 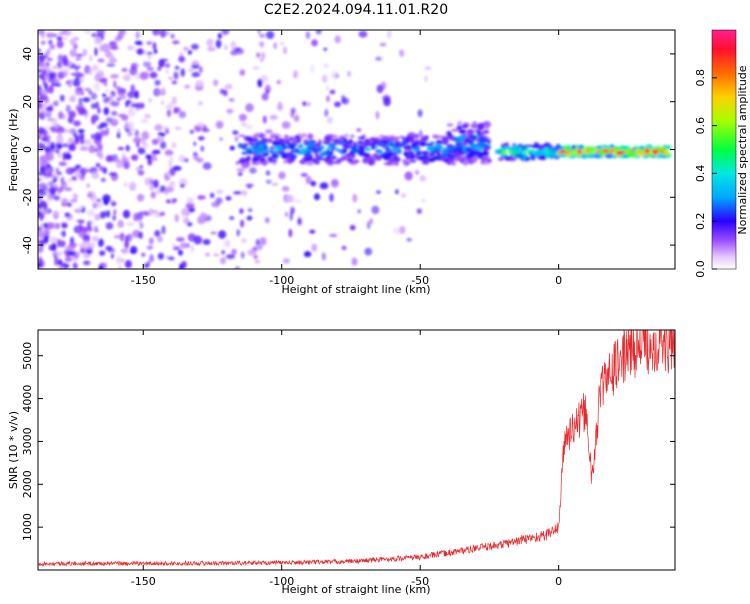 I want to click on spectrogram-y-tick-label: -40, so click(x=27, y=245).